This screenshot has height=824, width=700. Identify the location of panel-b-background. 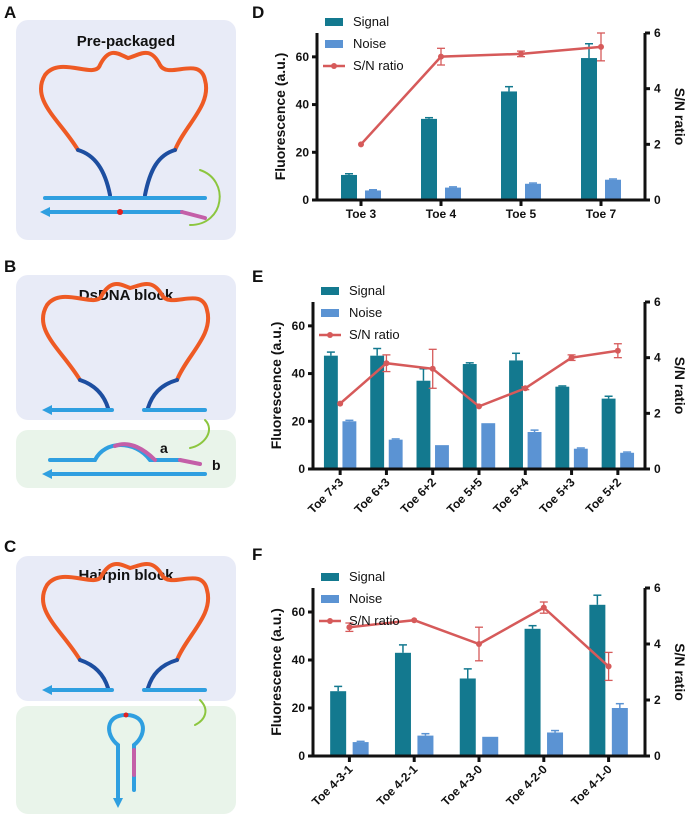
(126, 347).